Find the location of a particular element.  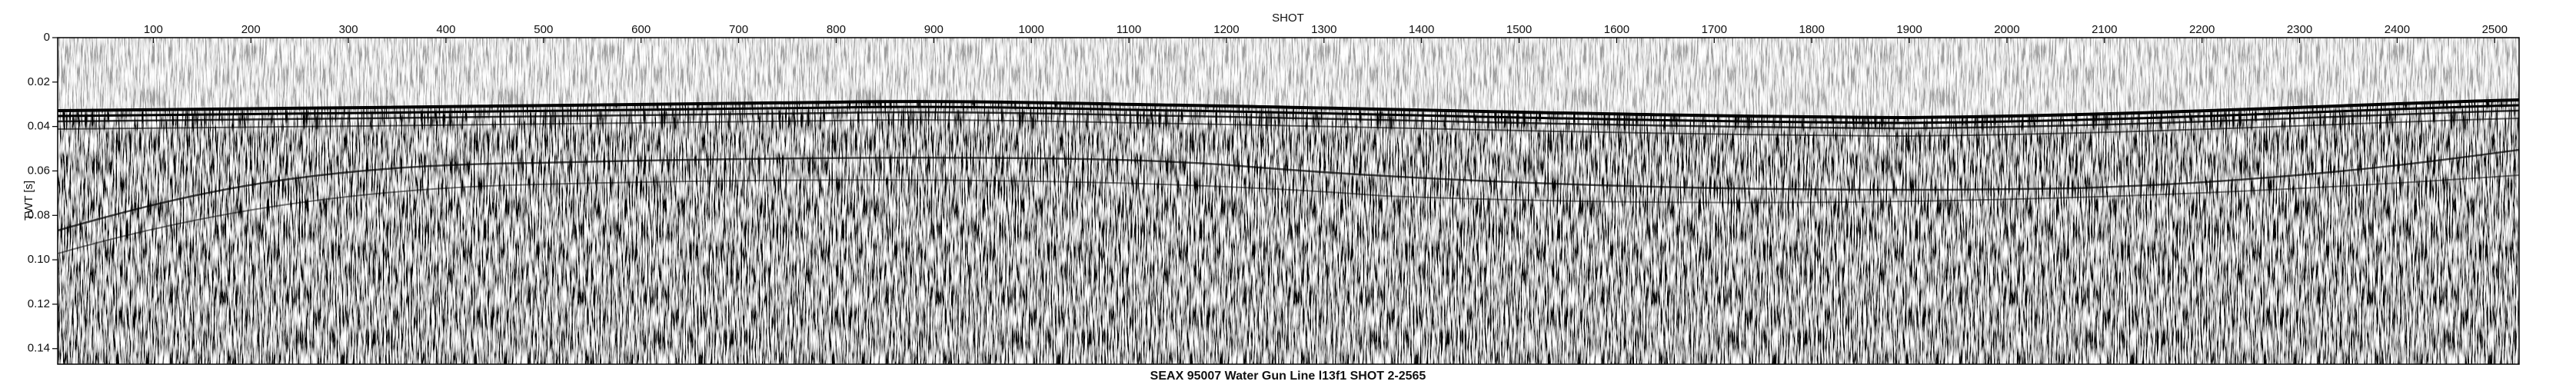

x-tick-label: 1800 is located at coordinates (1812, 29).